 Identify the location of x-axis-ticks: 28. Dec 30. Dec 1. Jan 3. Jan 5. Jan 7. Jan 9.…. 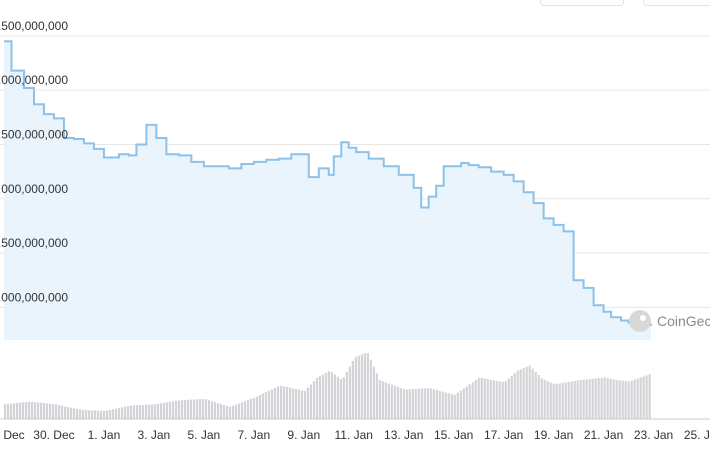
(355, 435).